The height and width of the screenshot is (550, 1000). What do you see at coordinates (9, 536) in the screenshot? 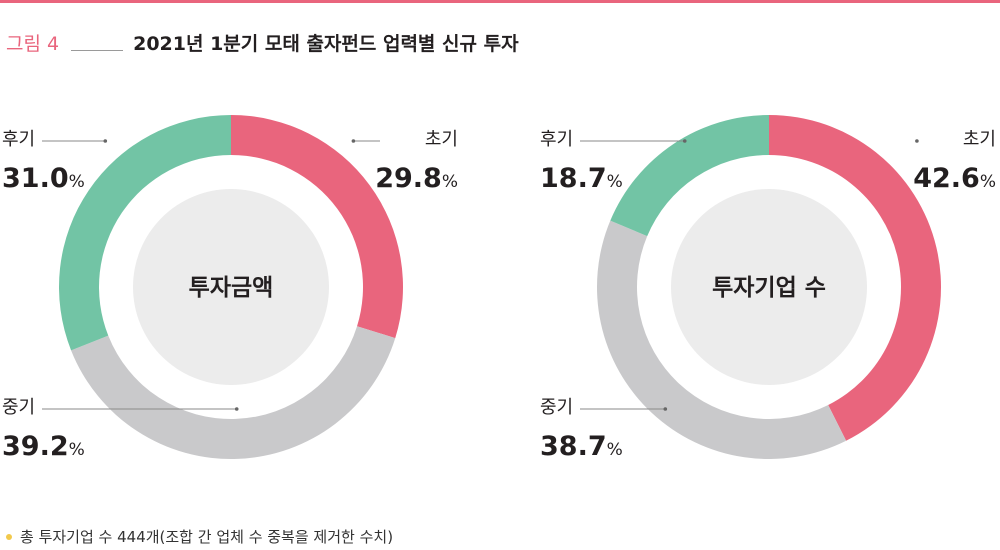
I see `footnote-bullet-icon` at bounding box center [9, 536].